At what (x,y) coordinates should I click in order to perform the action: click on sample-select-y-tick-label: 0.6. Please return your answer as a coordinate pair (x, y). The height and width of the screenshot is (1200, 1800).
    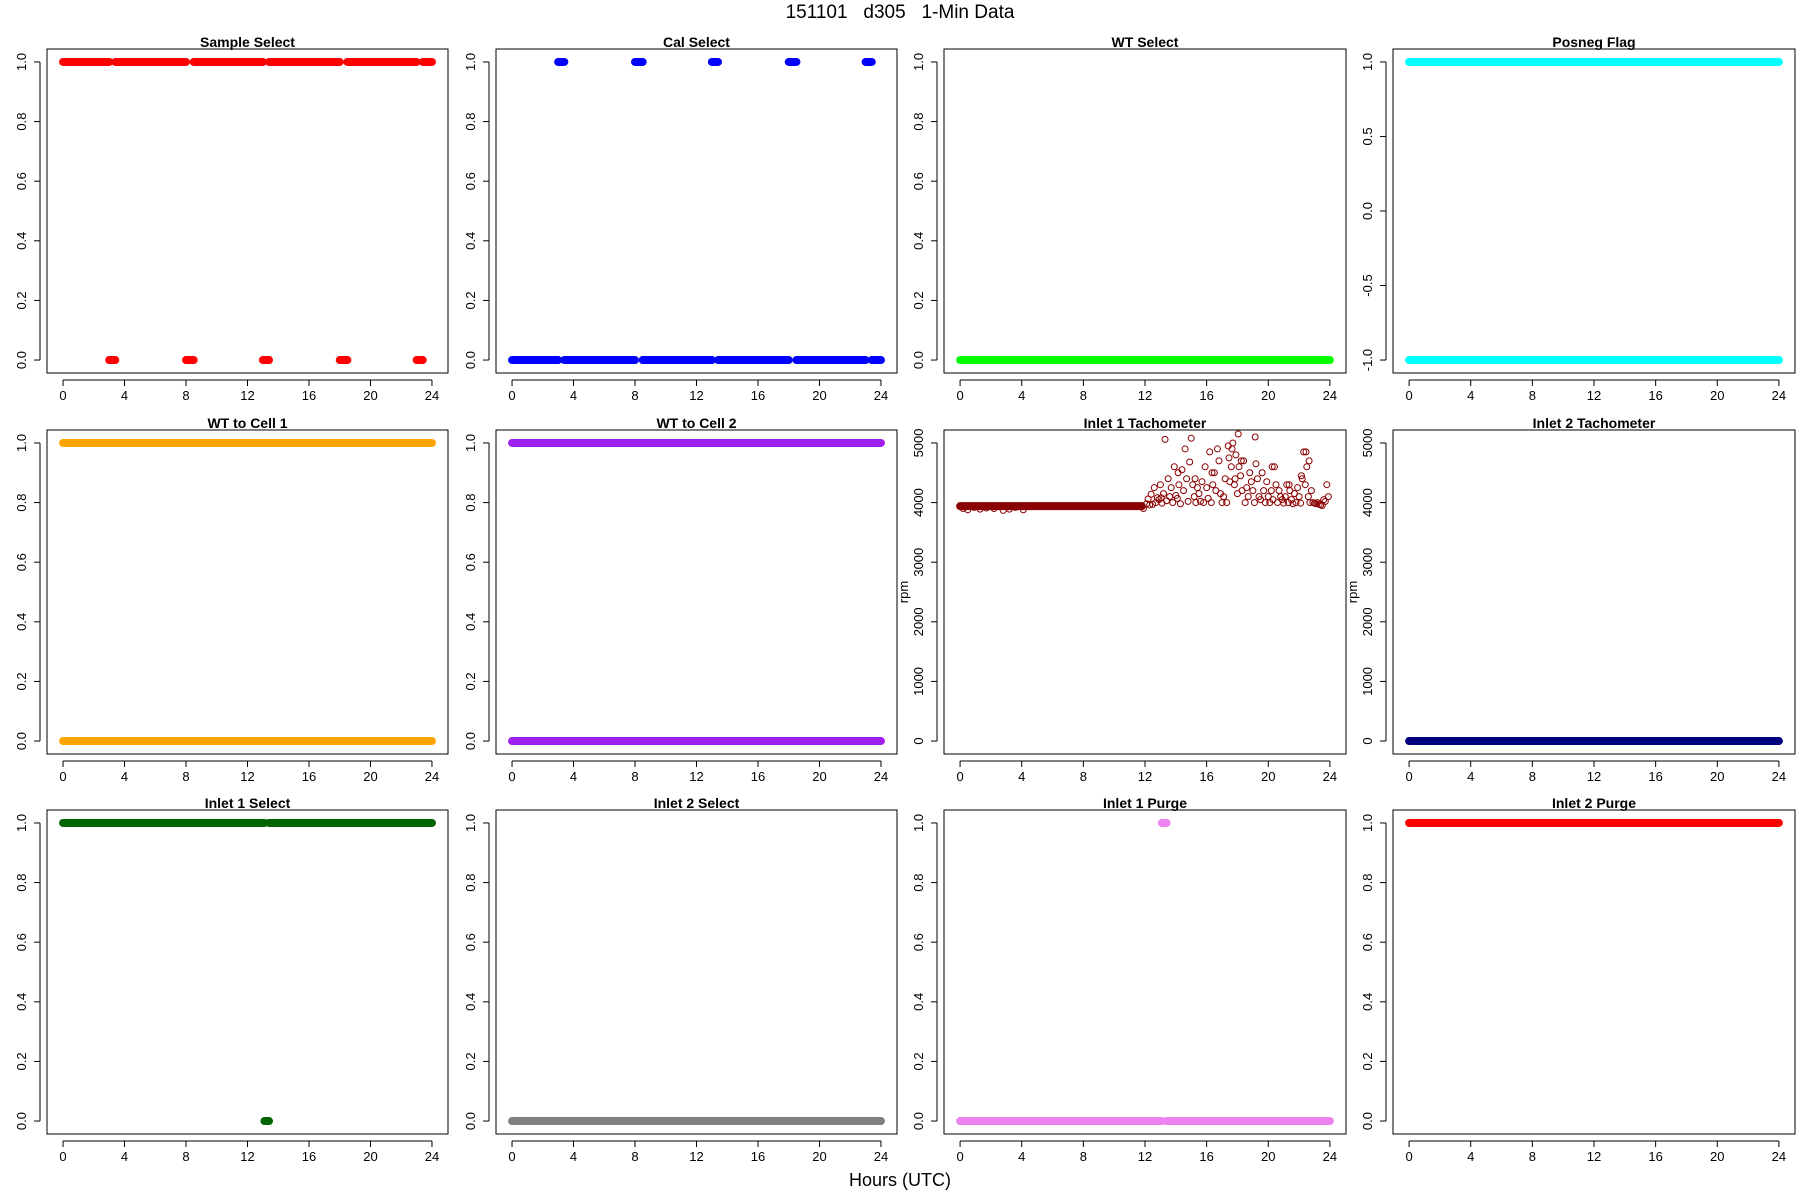
    Looking at the image, I should click on (21, 181).